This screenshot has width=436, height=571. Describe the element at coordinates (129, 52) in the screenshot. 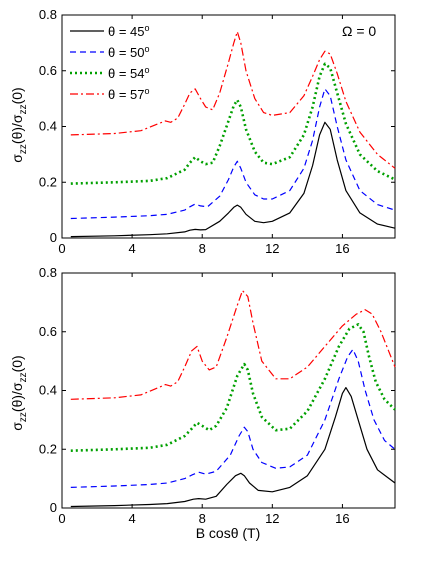

I see `legend-label-50: θ = 50o` at that location.